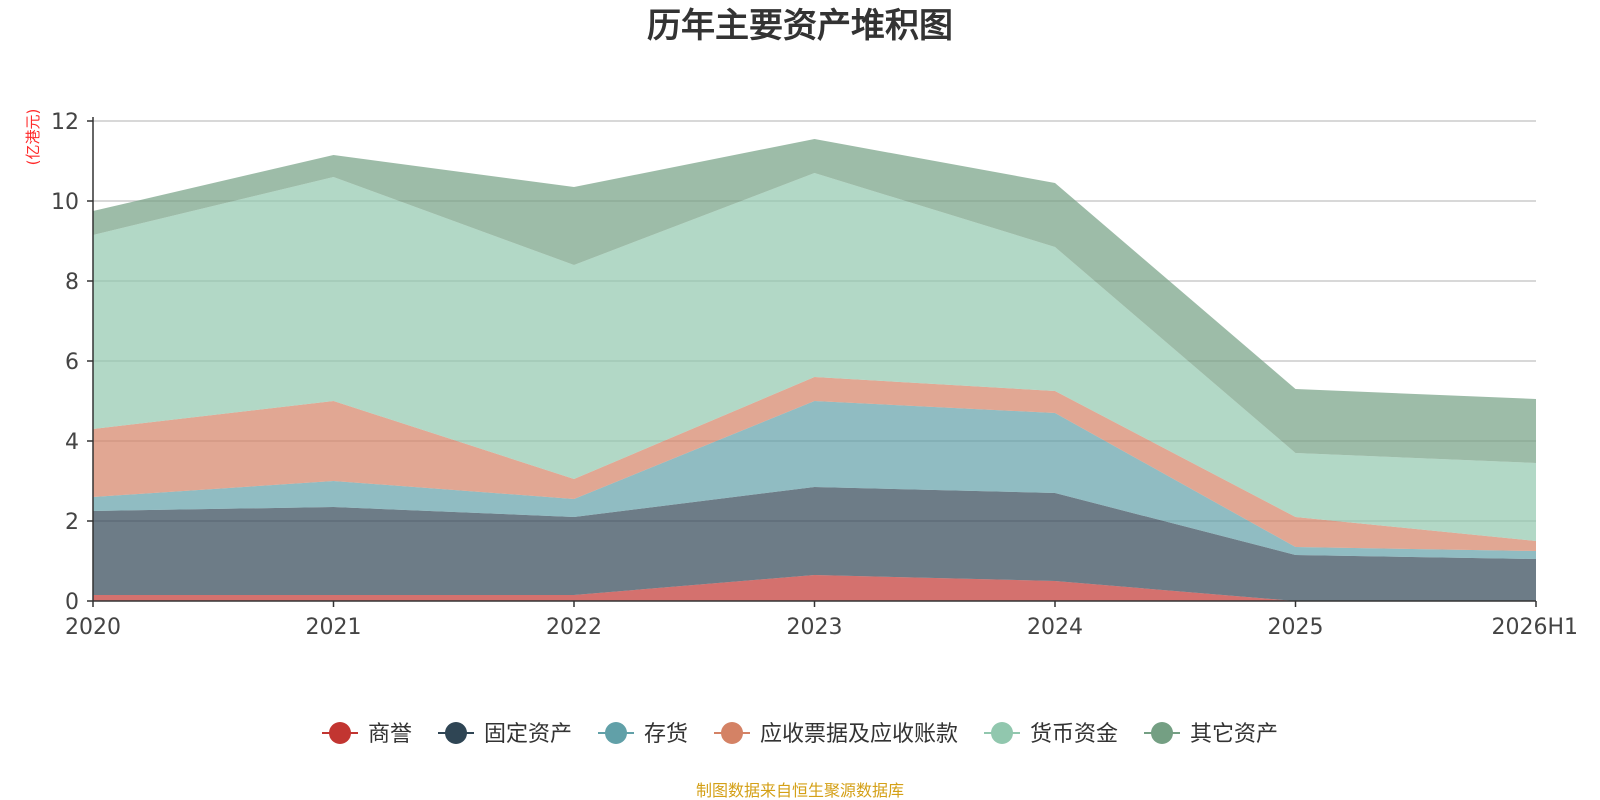 The height and width of the screenshot is (800, 1600). I want to click on x-tick-label: 2021, so click(334, 627).